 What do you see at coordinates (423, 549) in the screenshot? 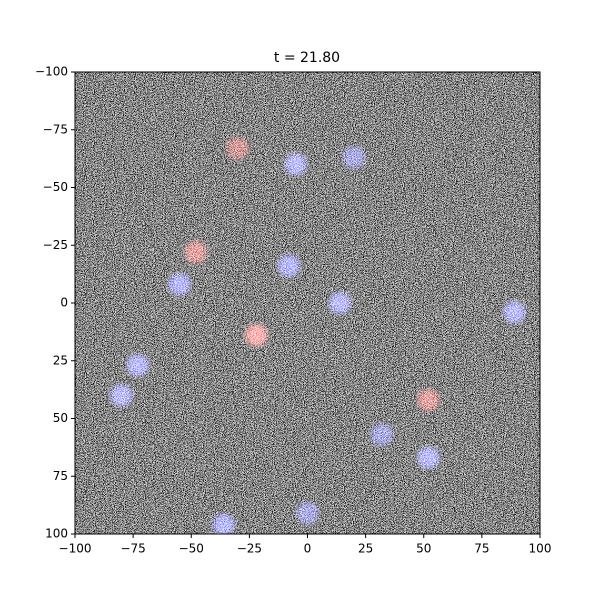
I see `x-tick-label: 50` at bounding box center [423, 549].